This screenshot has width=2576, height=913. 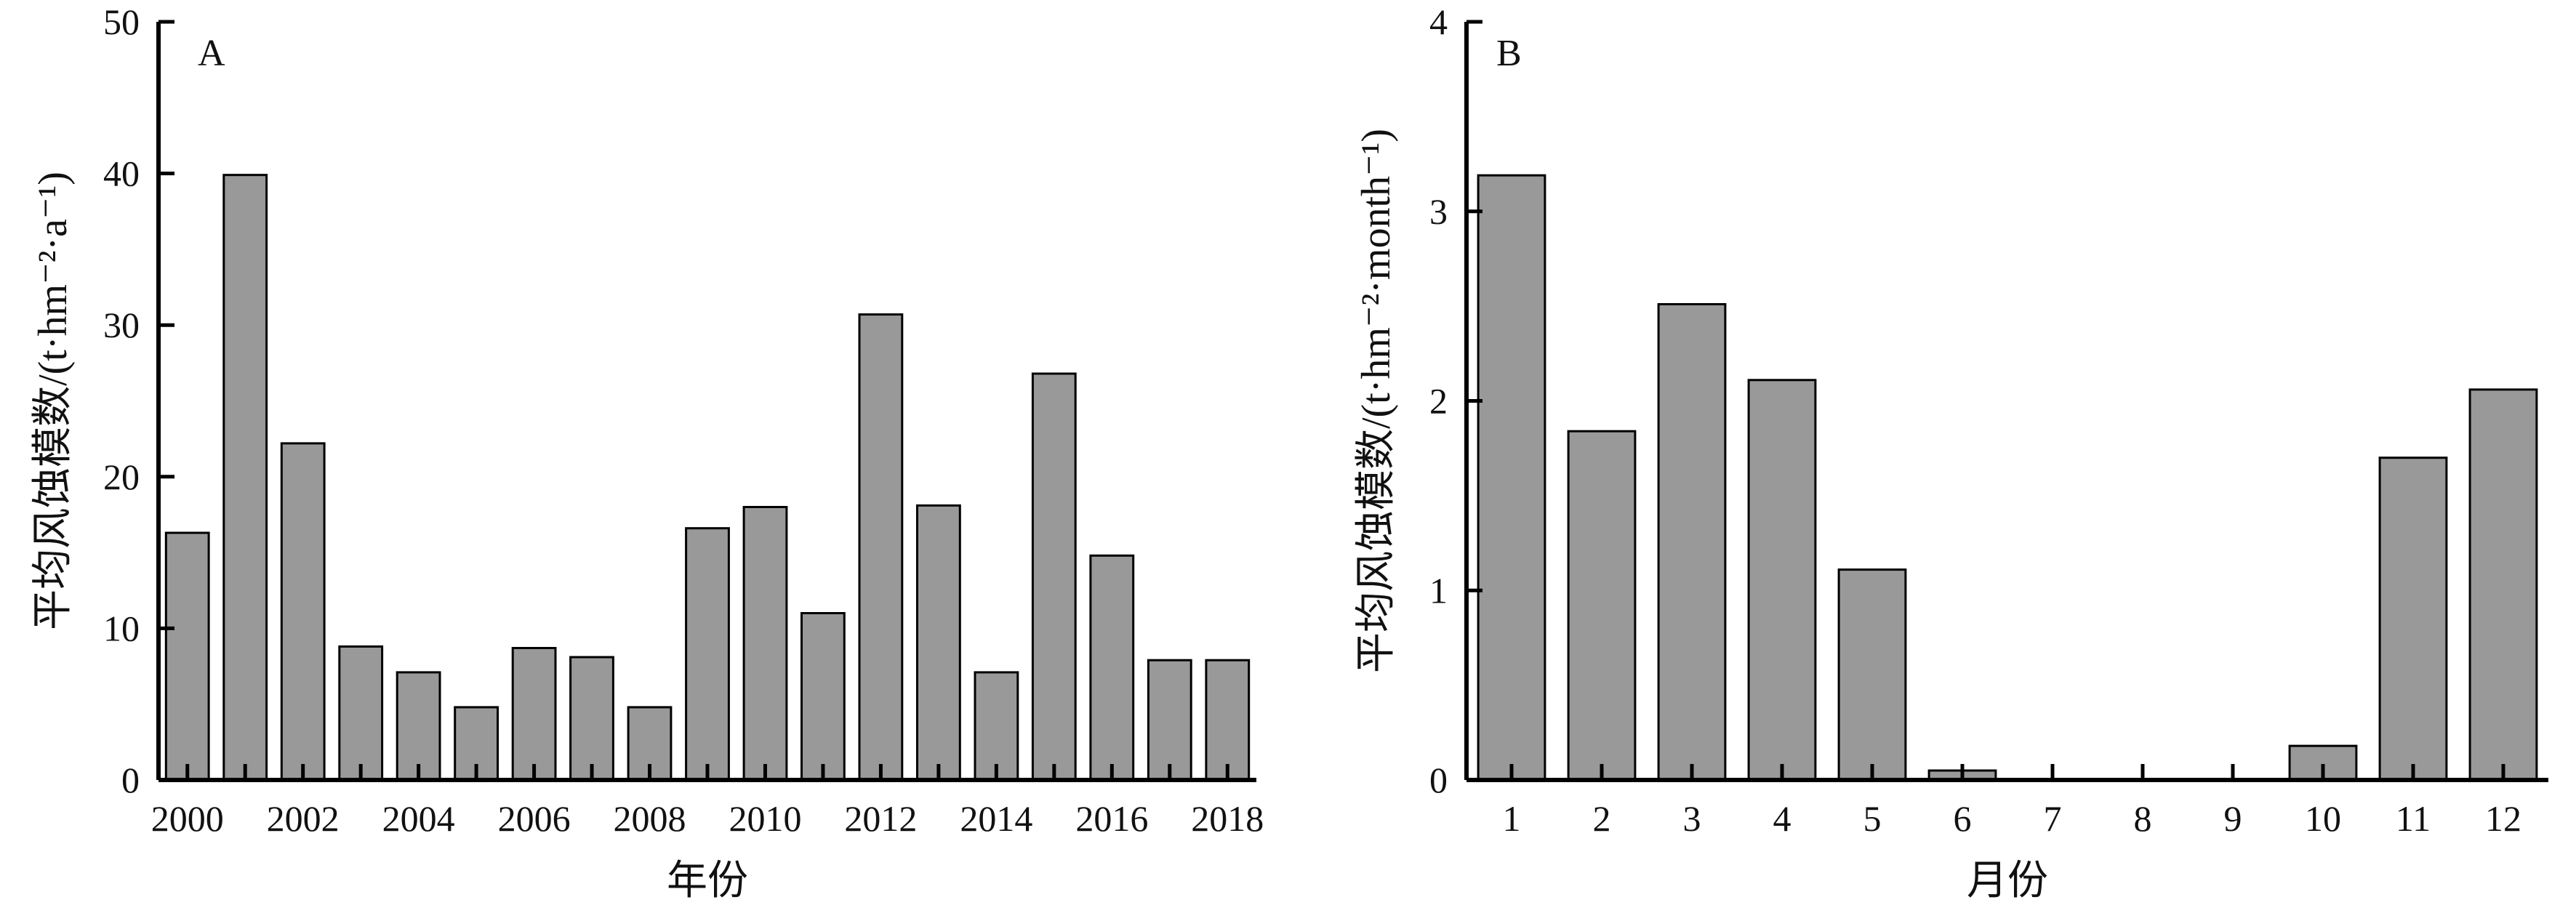 I want to click on y-tick-label-b-2: 2, so click(x=1439, y=401).